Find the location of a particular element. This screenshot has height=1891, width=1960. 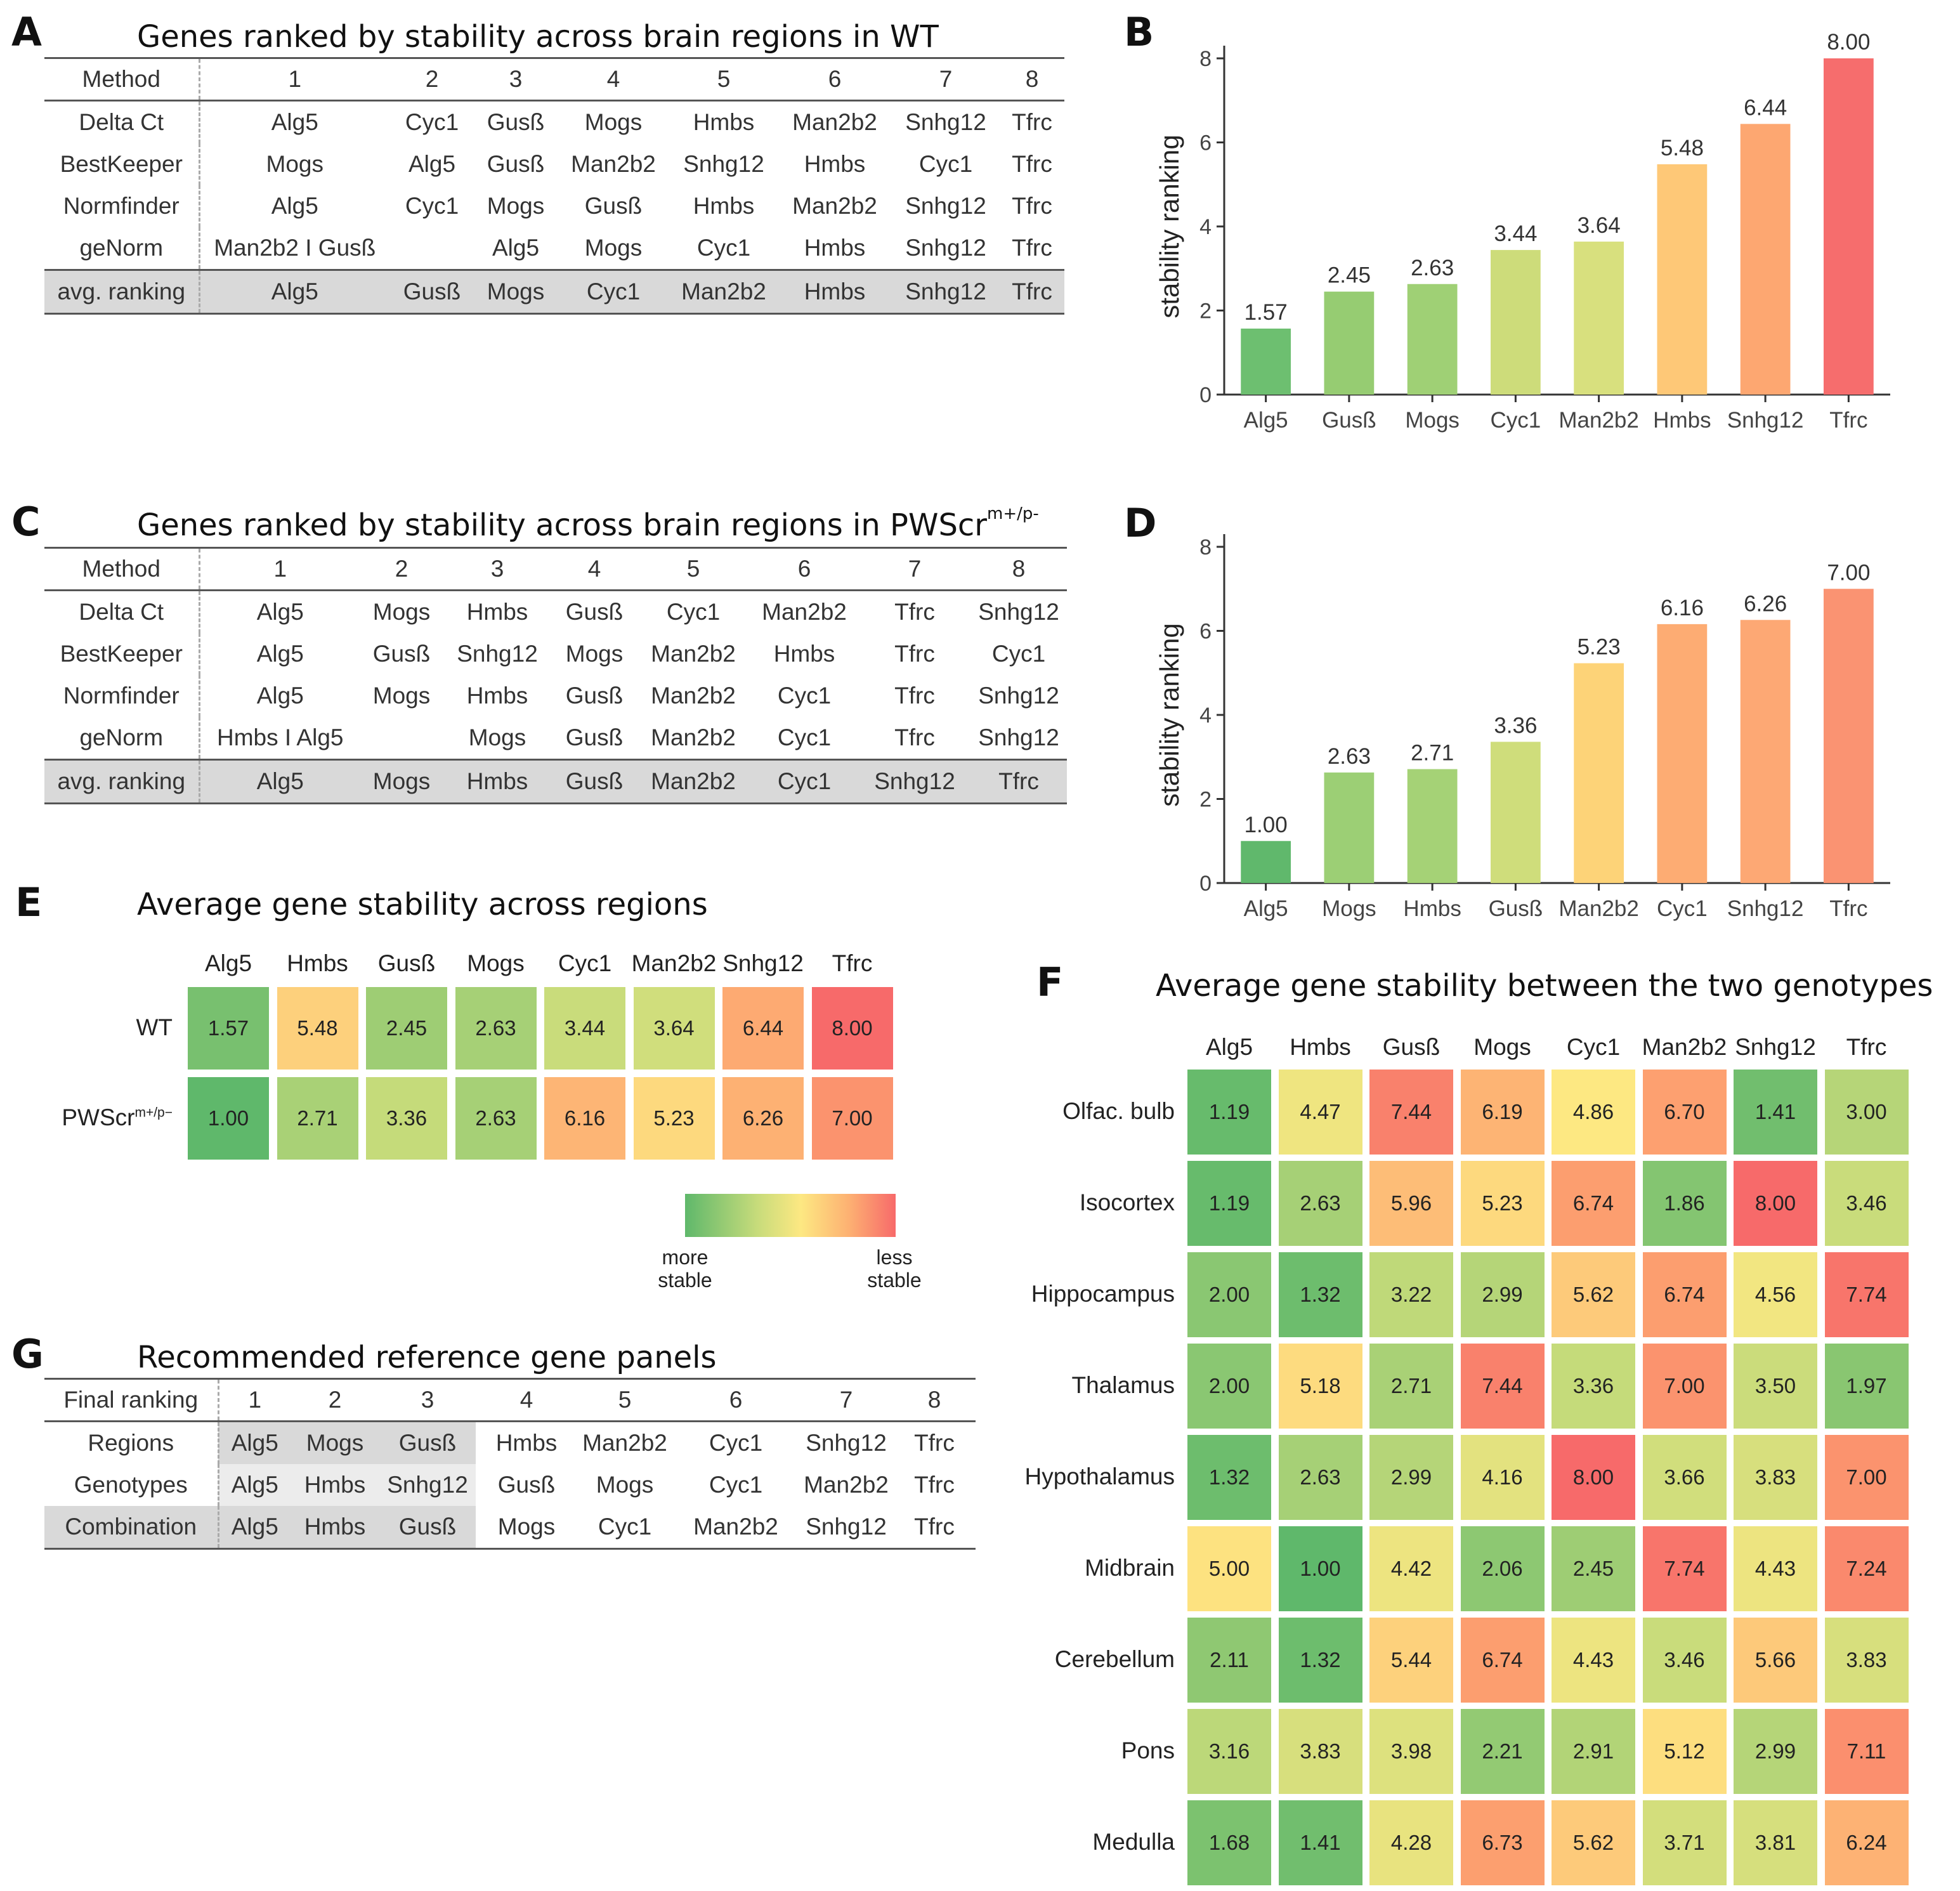

bar-value-label: 3.64 is located at coordinates (1599, 225).